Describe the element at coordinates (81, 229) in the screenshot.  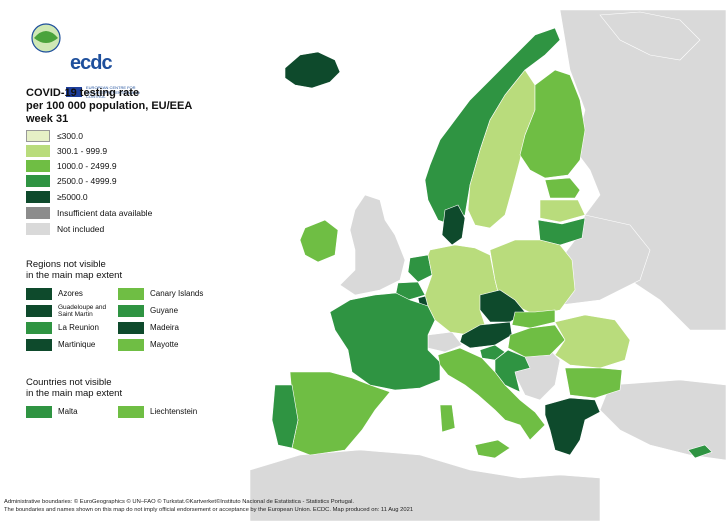
I see `legend-label: Not included` at that location.